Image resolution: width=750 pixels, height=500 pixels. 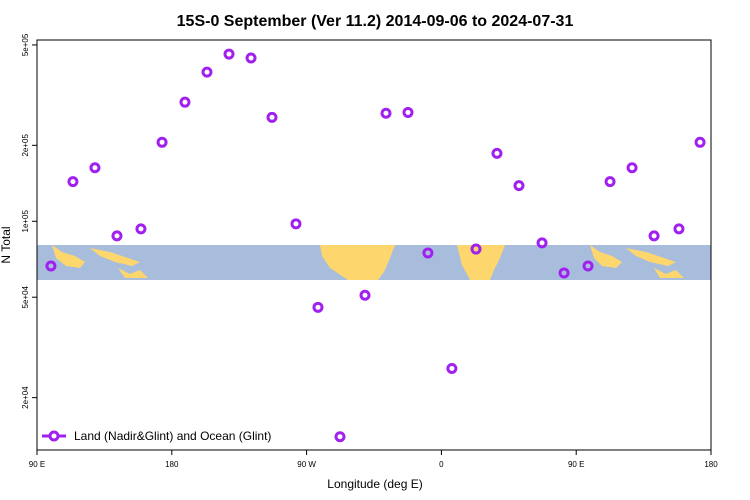 I want to click on y-tick-label: 2e+04, so click(x=25, y=397).